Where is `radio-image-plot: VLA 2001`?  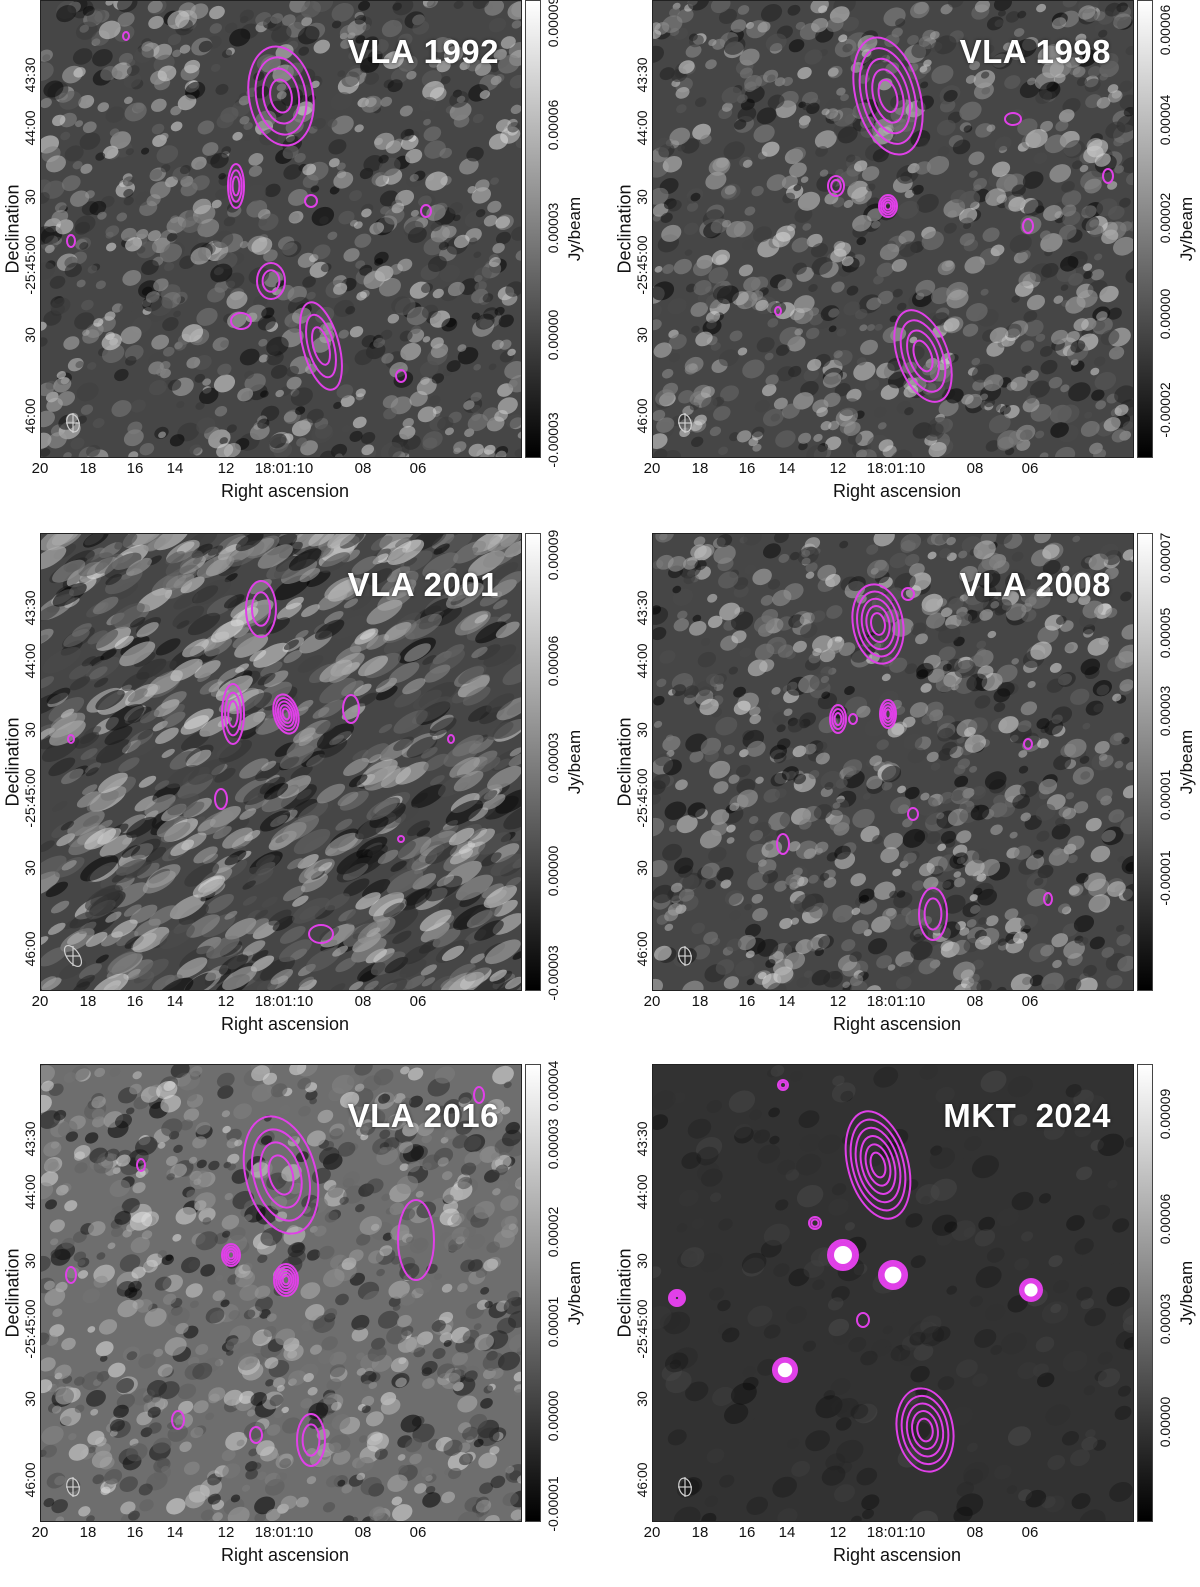 radio-image-plot: VLA 2001 is located at coordinates (281, 762).